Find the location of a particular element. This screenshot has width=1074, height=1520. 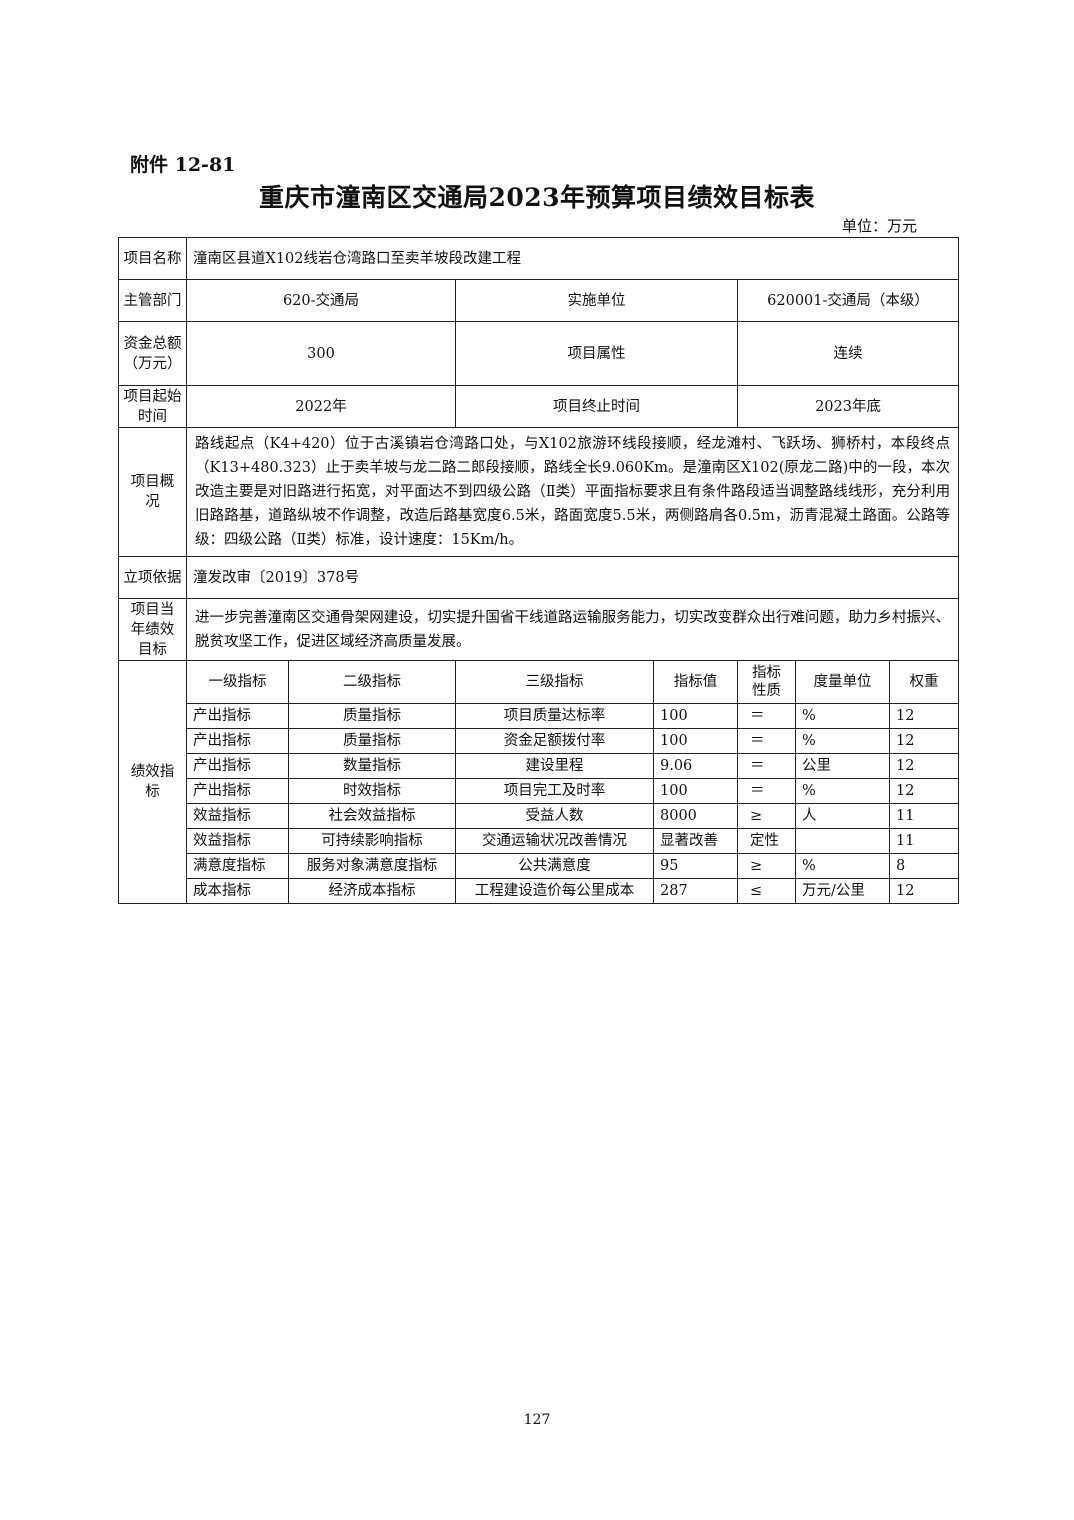

end: 2023年底 is located at coordinates (848, 406).